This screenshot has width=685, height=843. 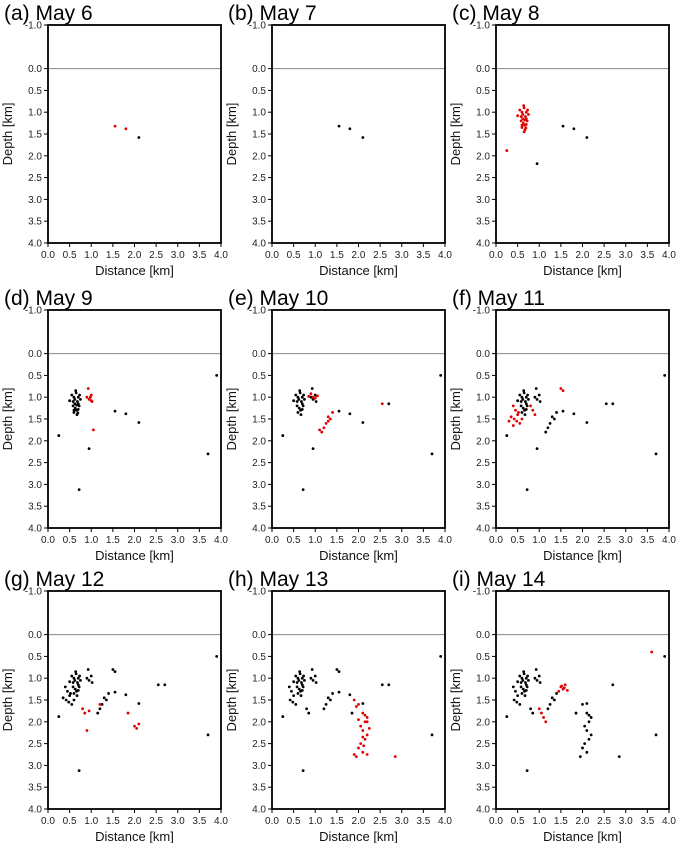 I want to click on y-tick-label: 0.0, so click(x=483, y=354).